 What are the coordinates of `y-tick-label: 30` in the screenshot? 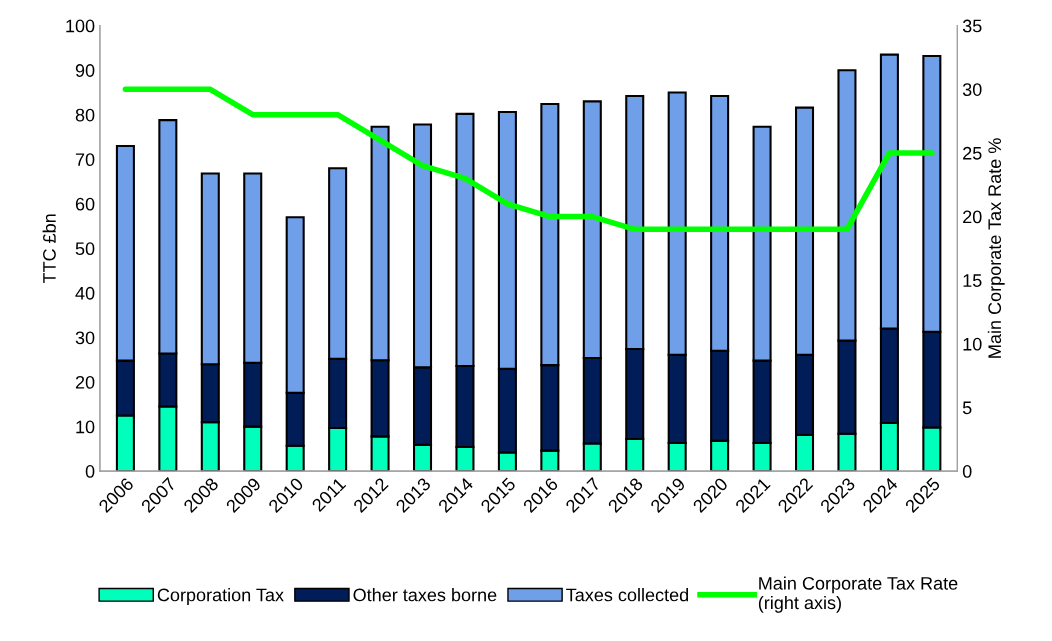 It's located at (85, 338).